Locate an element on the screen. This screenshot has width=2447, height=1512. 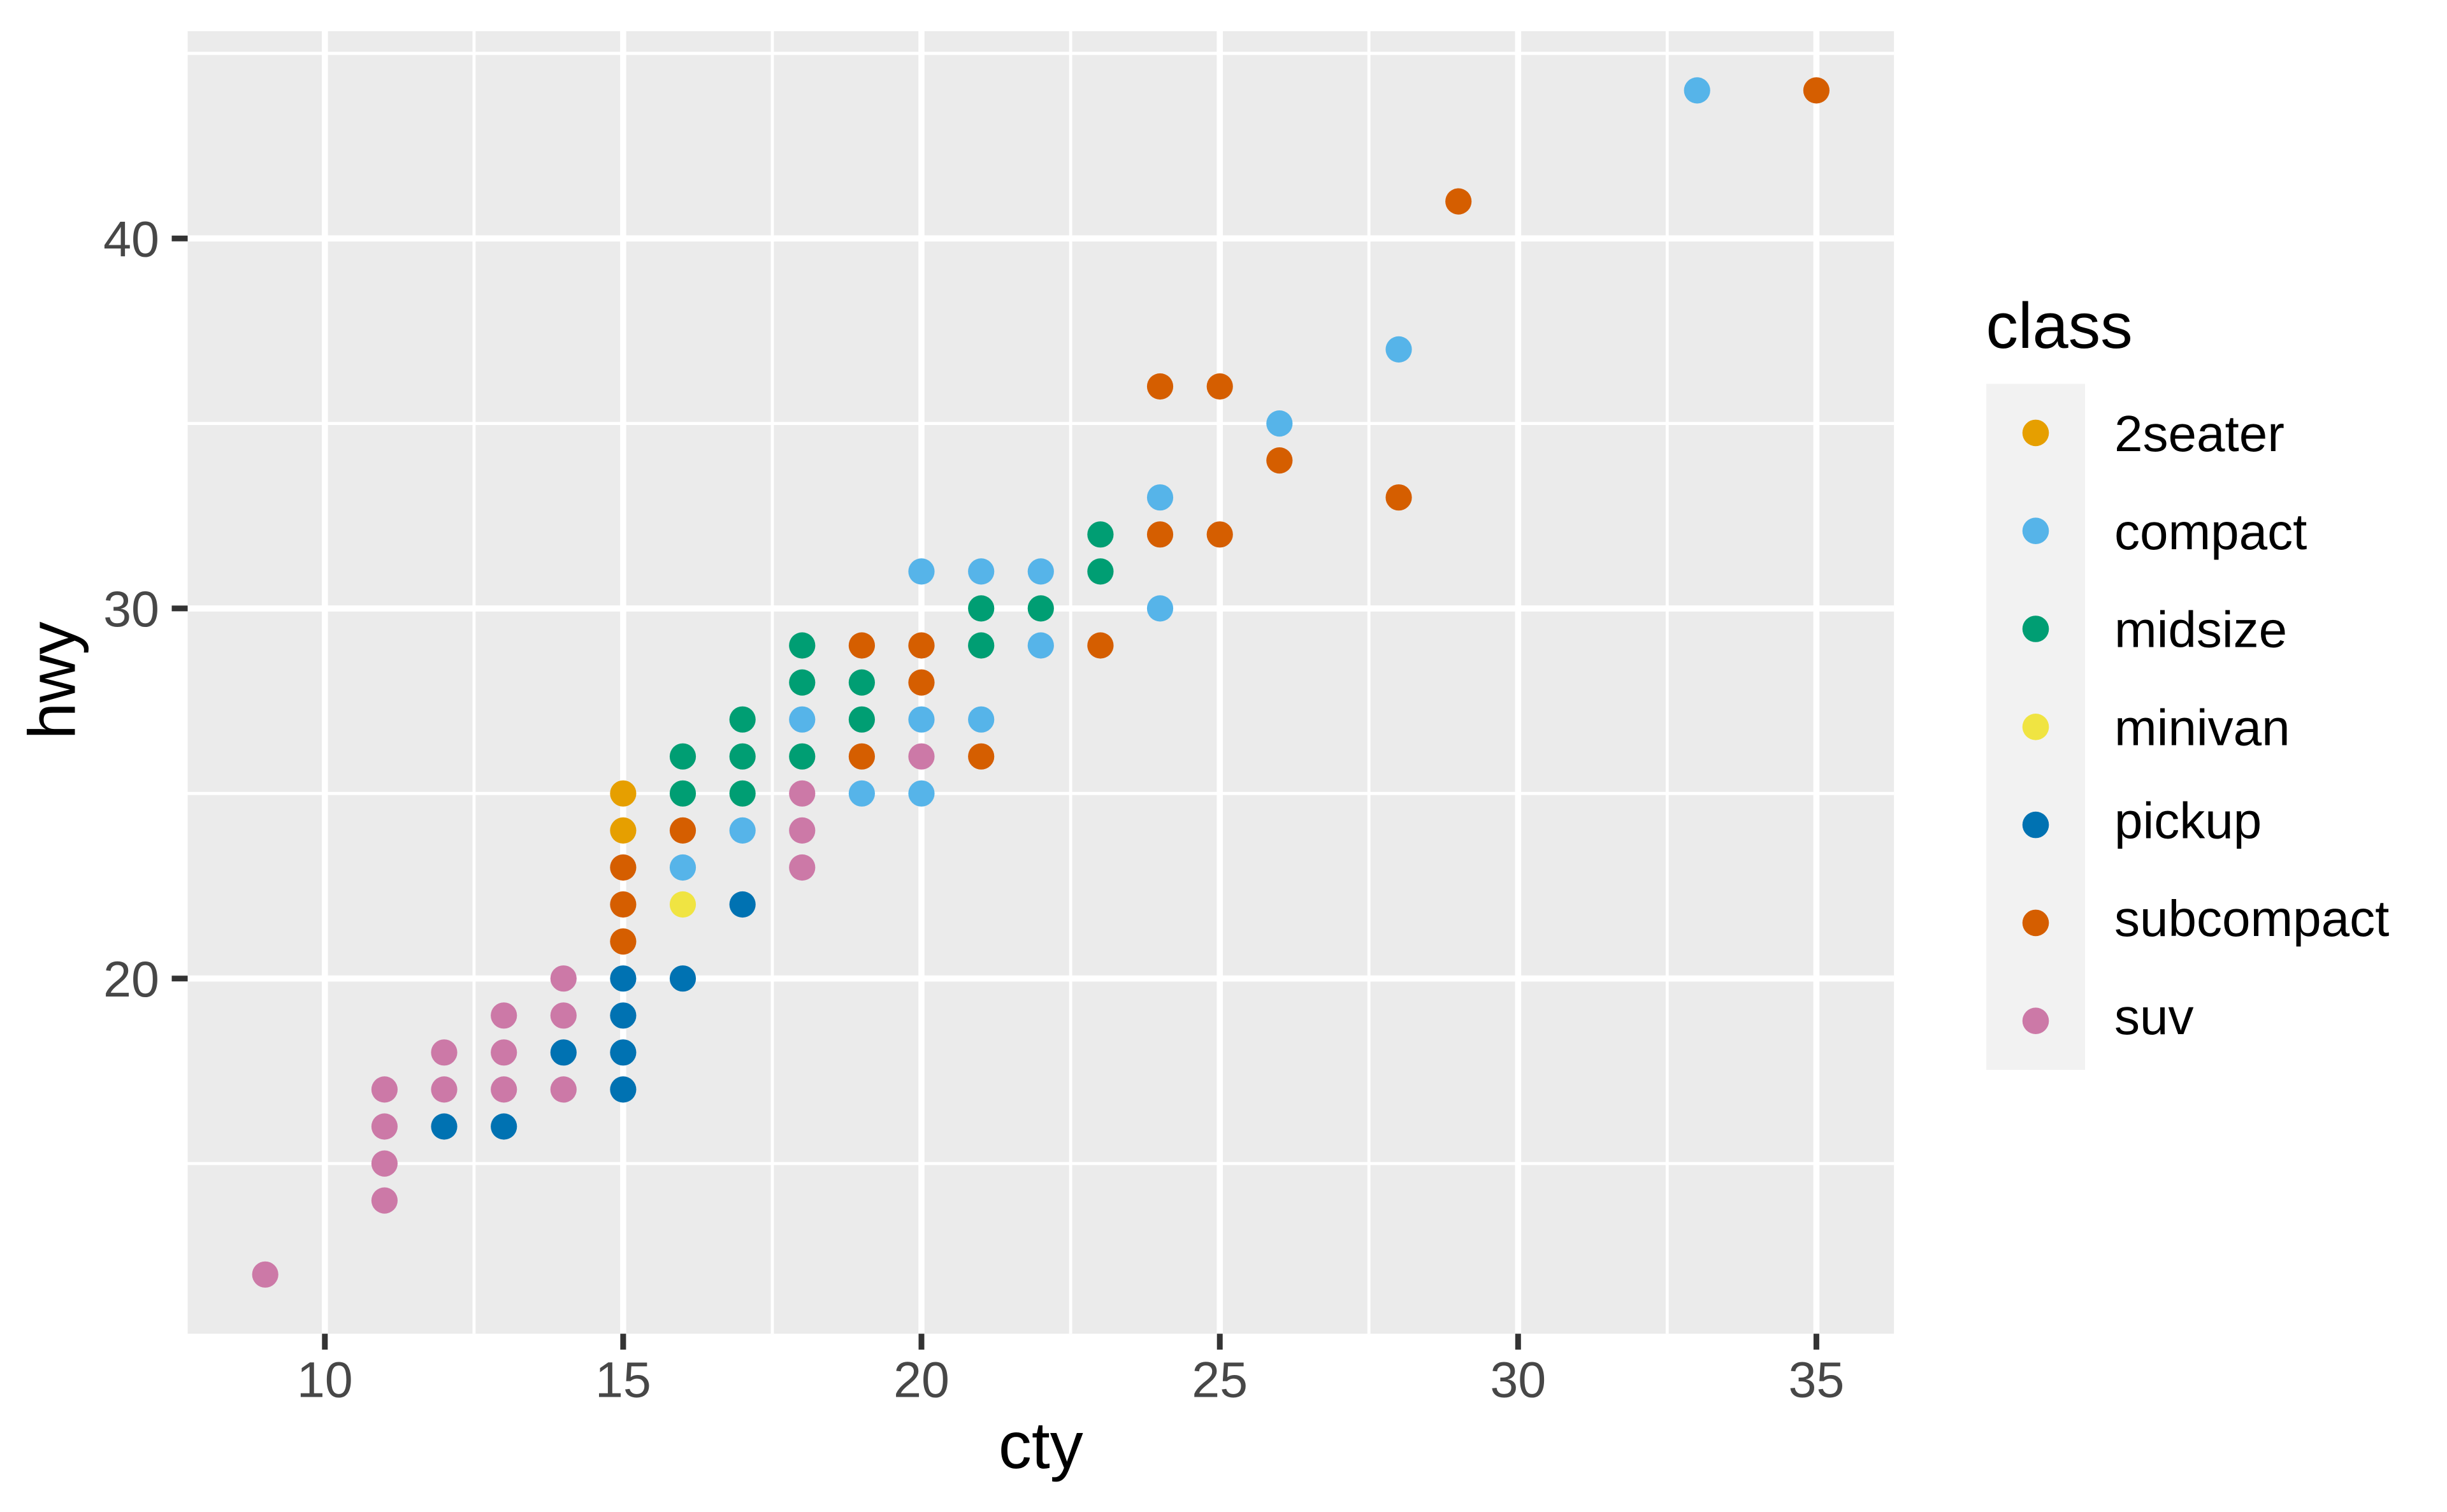
svg-text: 10 is located at coordinates (325, 1379).